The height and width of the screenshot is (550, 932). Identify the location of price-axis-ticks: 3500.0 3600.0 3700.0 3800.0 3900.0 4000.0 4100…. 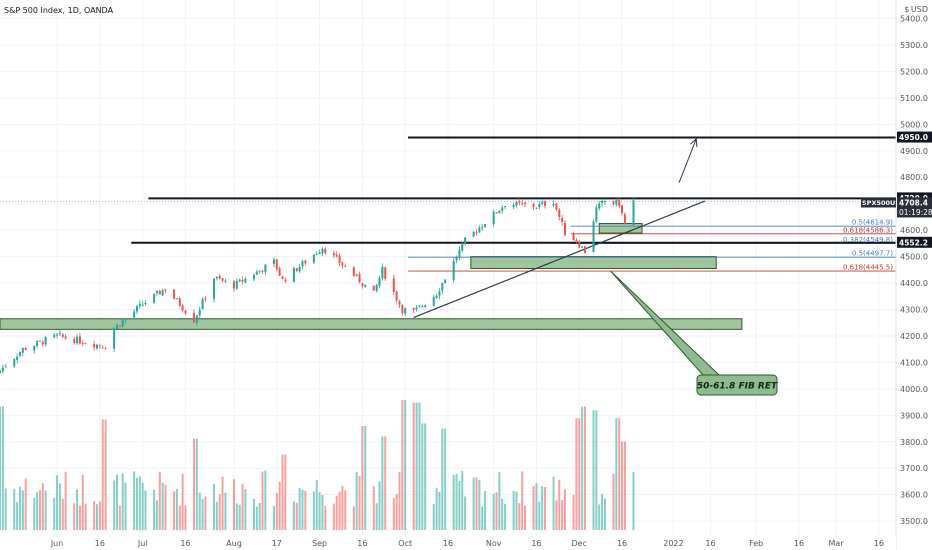
(914, 271).